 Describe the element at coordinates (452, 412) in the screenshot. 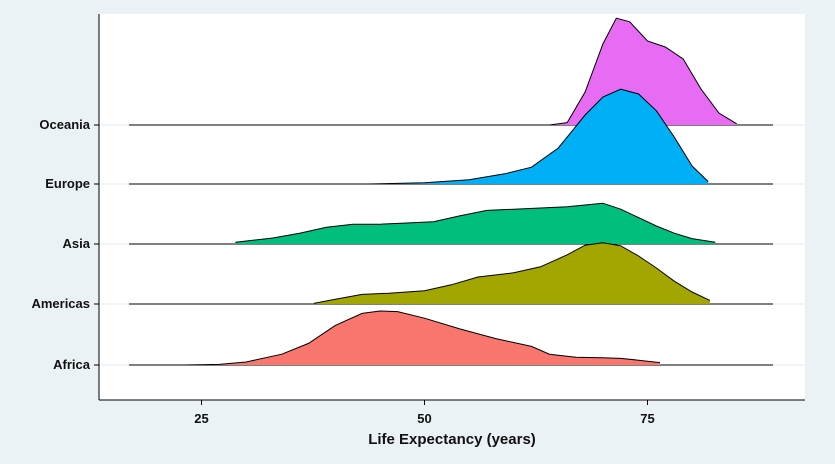

I see `x-axis: 25 50 75` at that location.